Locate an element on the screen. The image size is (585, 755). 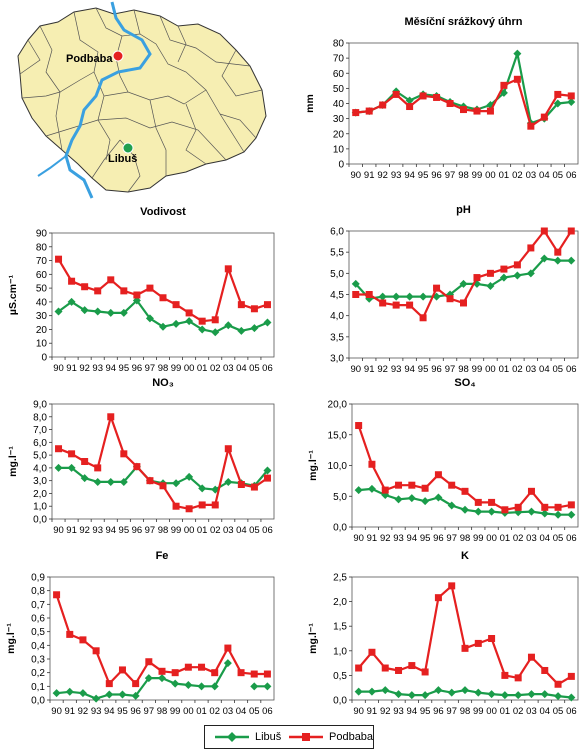
y-tick-label: 50 is located at coordinates (339, 89).